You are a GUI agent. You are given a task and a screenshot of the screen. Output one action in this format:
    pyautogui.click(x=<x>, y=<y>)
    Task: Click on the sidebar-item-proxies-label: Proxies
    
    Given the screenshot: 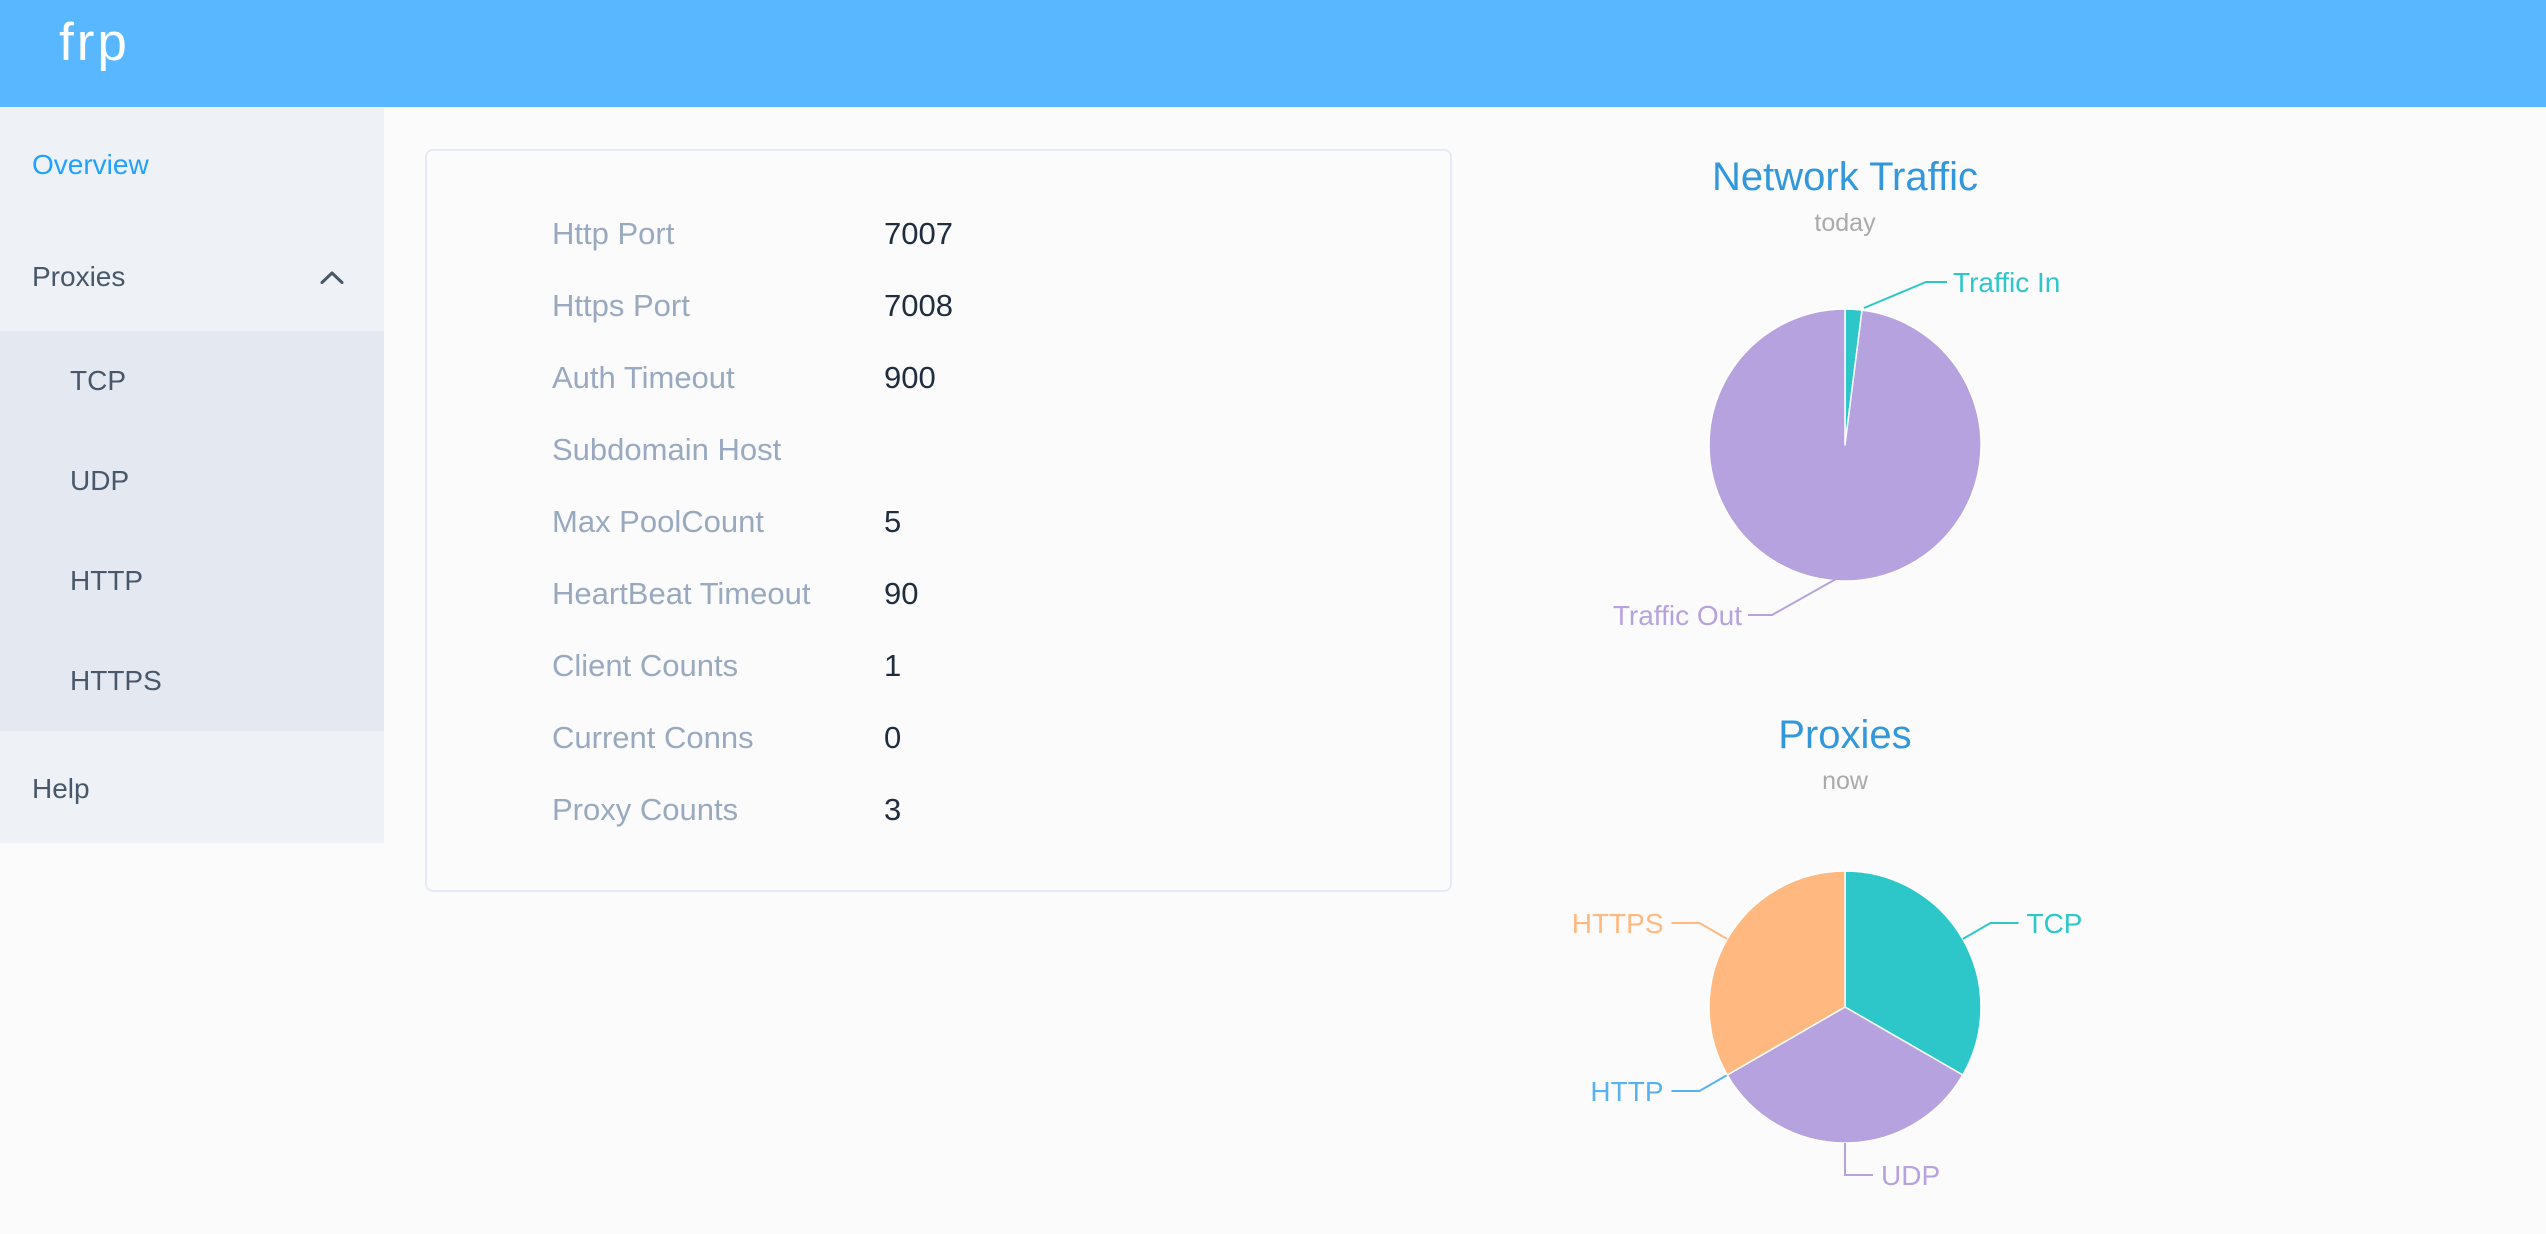 What is the action you would take?
    pyautogui.click(x=79, y=276)
    